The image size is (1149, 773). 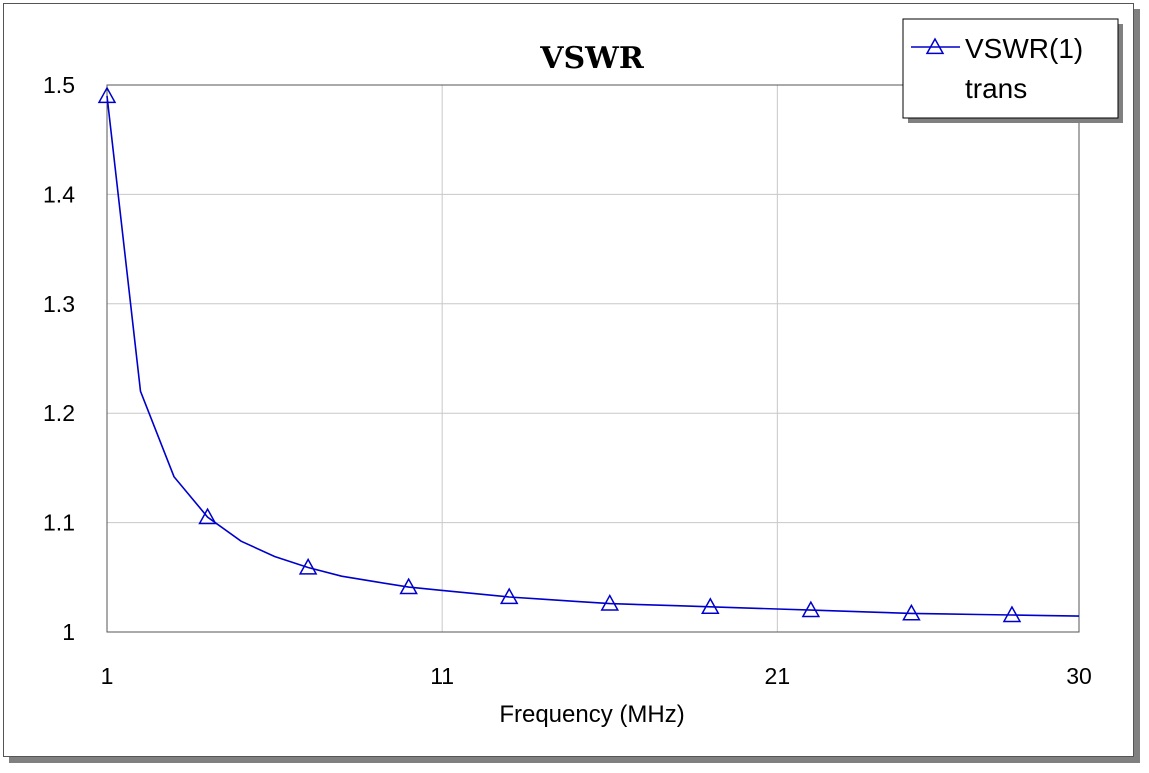 What do you see at coordinates (996, 88) in the screenshot?
I see `legend-series-sublabel: trans` at bounding box center [996, 88].